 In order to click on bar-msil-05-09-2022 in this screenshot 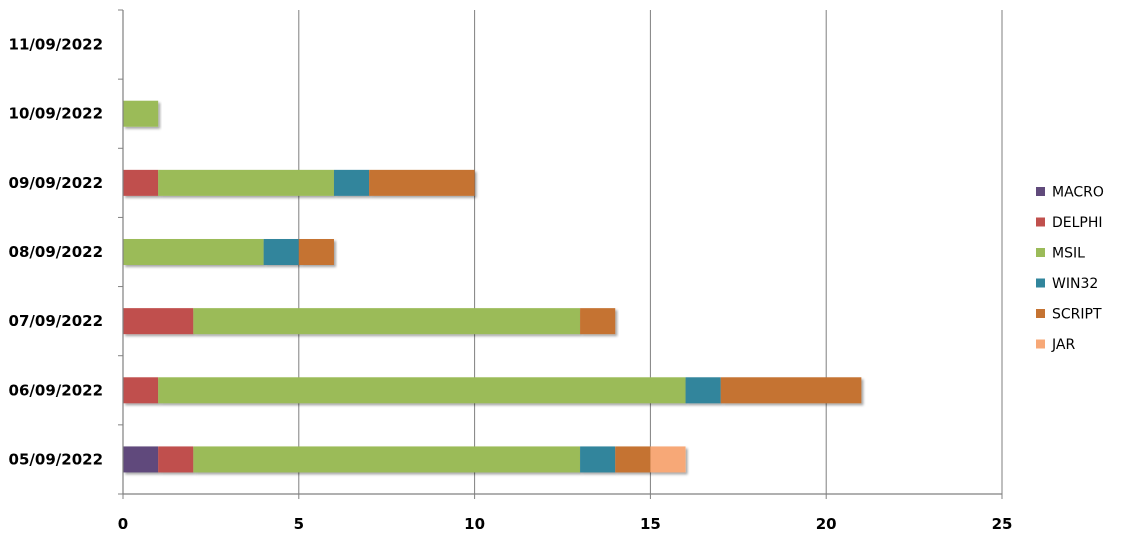, I will do `click(387, 459)`.